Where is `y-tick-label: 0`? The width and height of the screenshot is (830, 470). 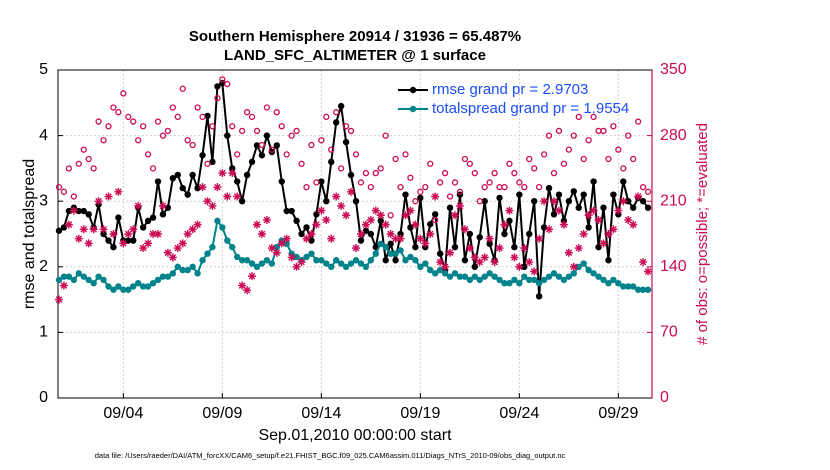
y-tick-label: 0 is located at coordinates (43, 397).